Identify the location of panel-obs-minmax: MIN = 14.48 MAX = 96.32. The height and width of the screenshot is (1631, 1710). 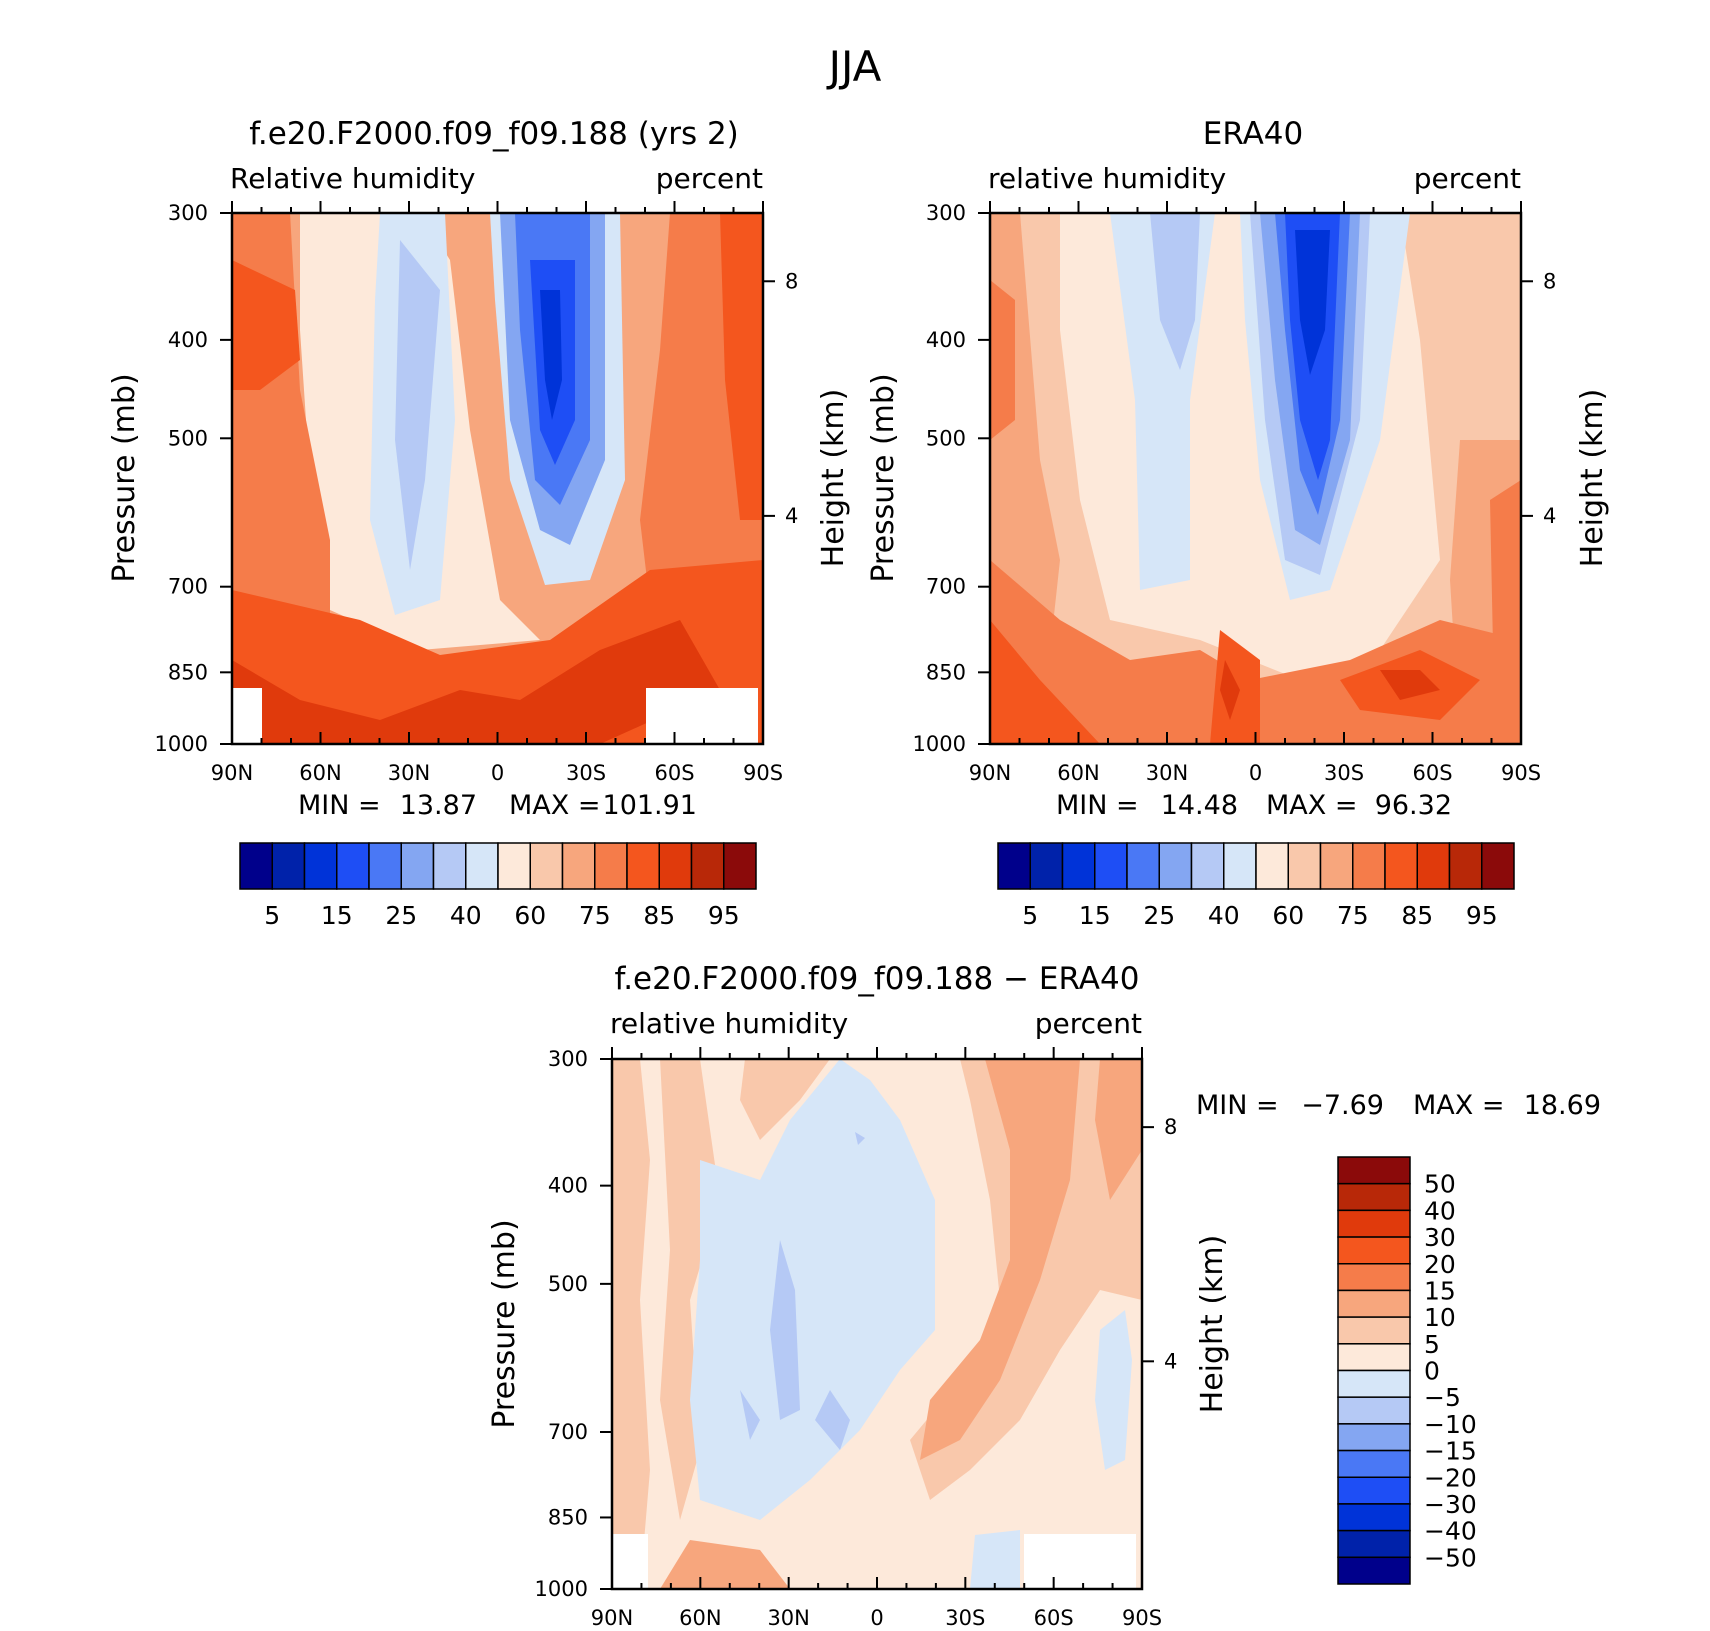
(1254, 805).